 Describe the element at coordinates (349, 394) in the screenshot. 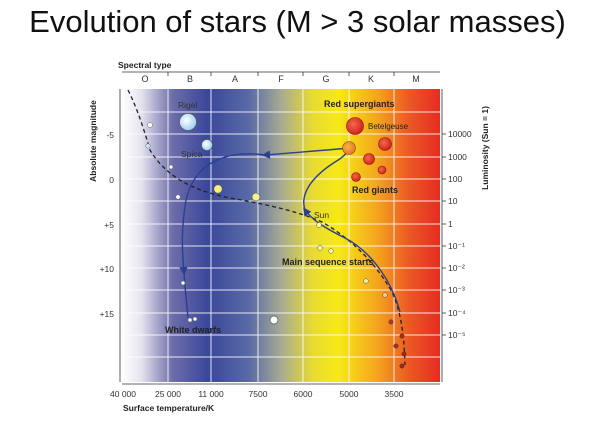

I see `bottom-tick-5000: 5000` at that location.